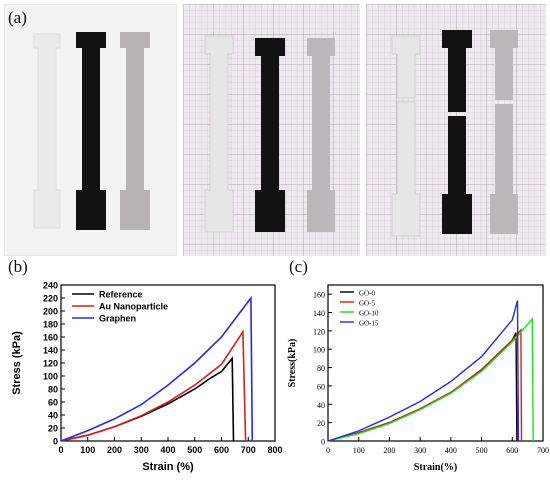 The height and width of the screenshot is (481, 550). I want to click on y-tick-label: 220, so click(50, 299).